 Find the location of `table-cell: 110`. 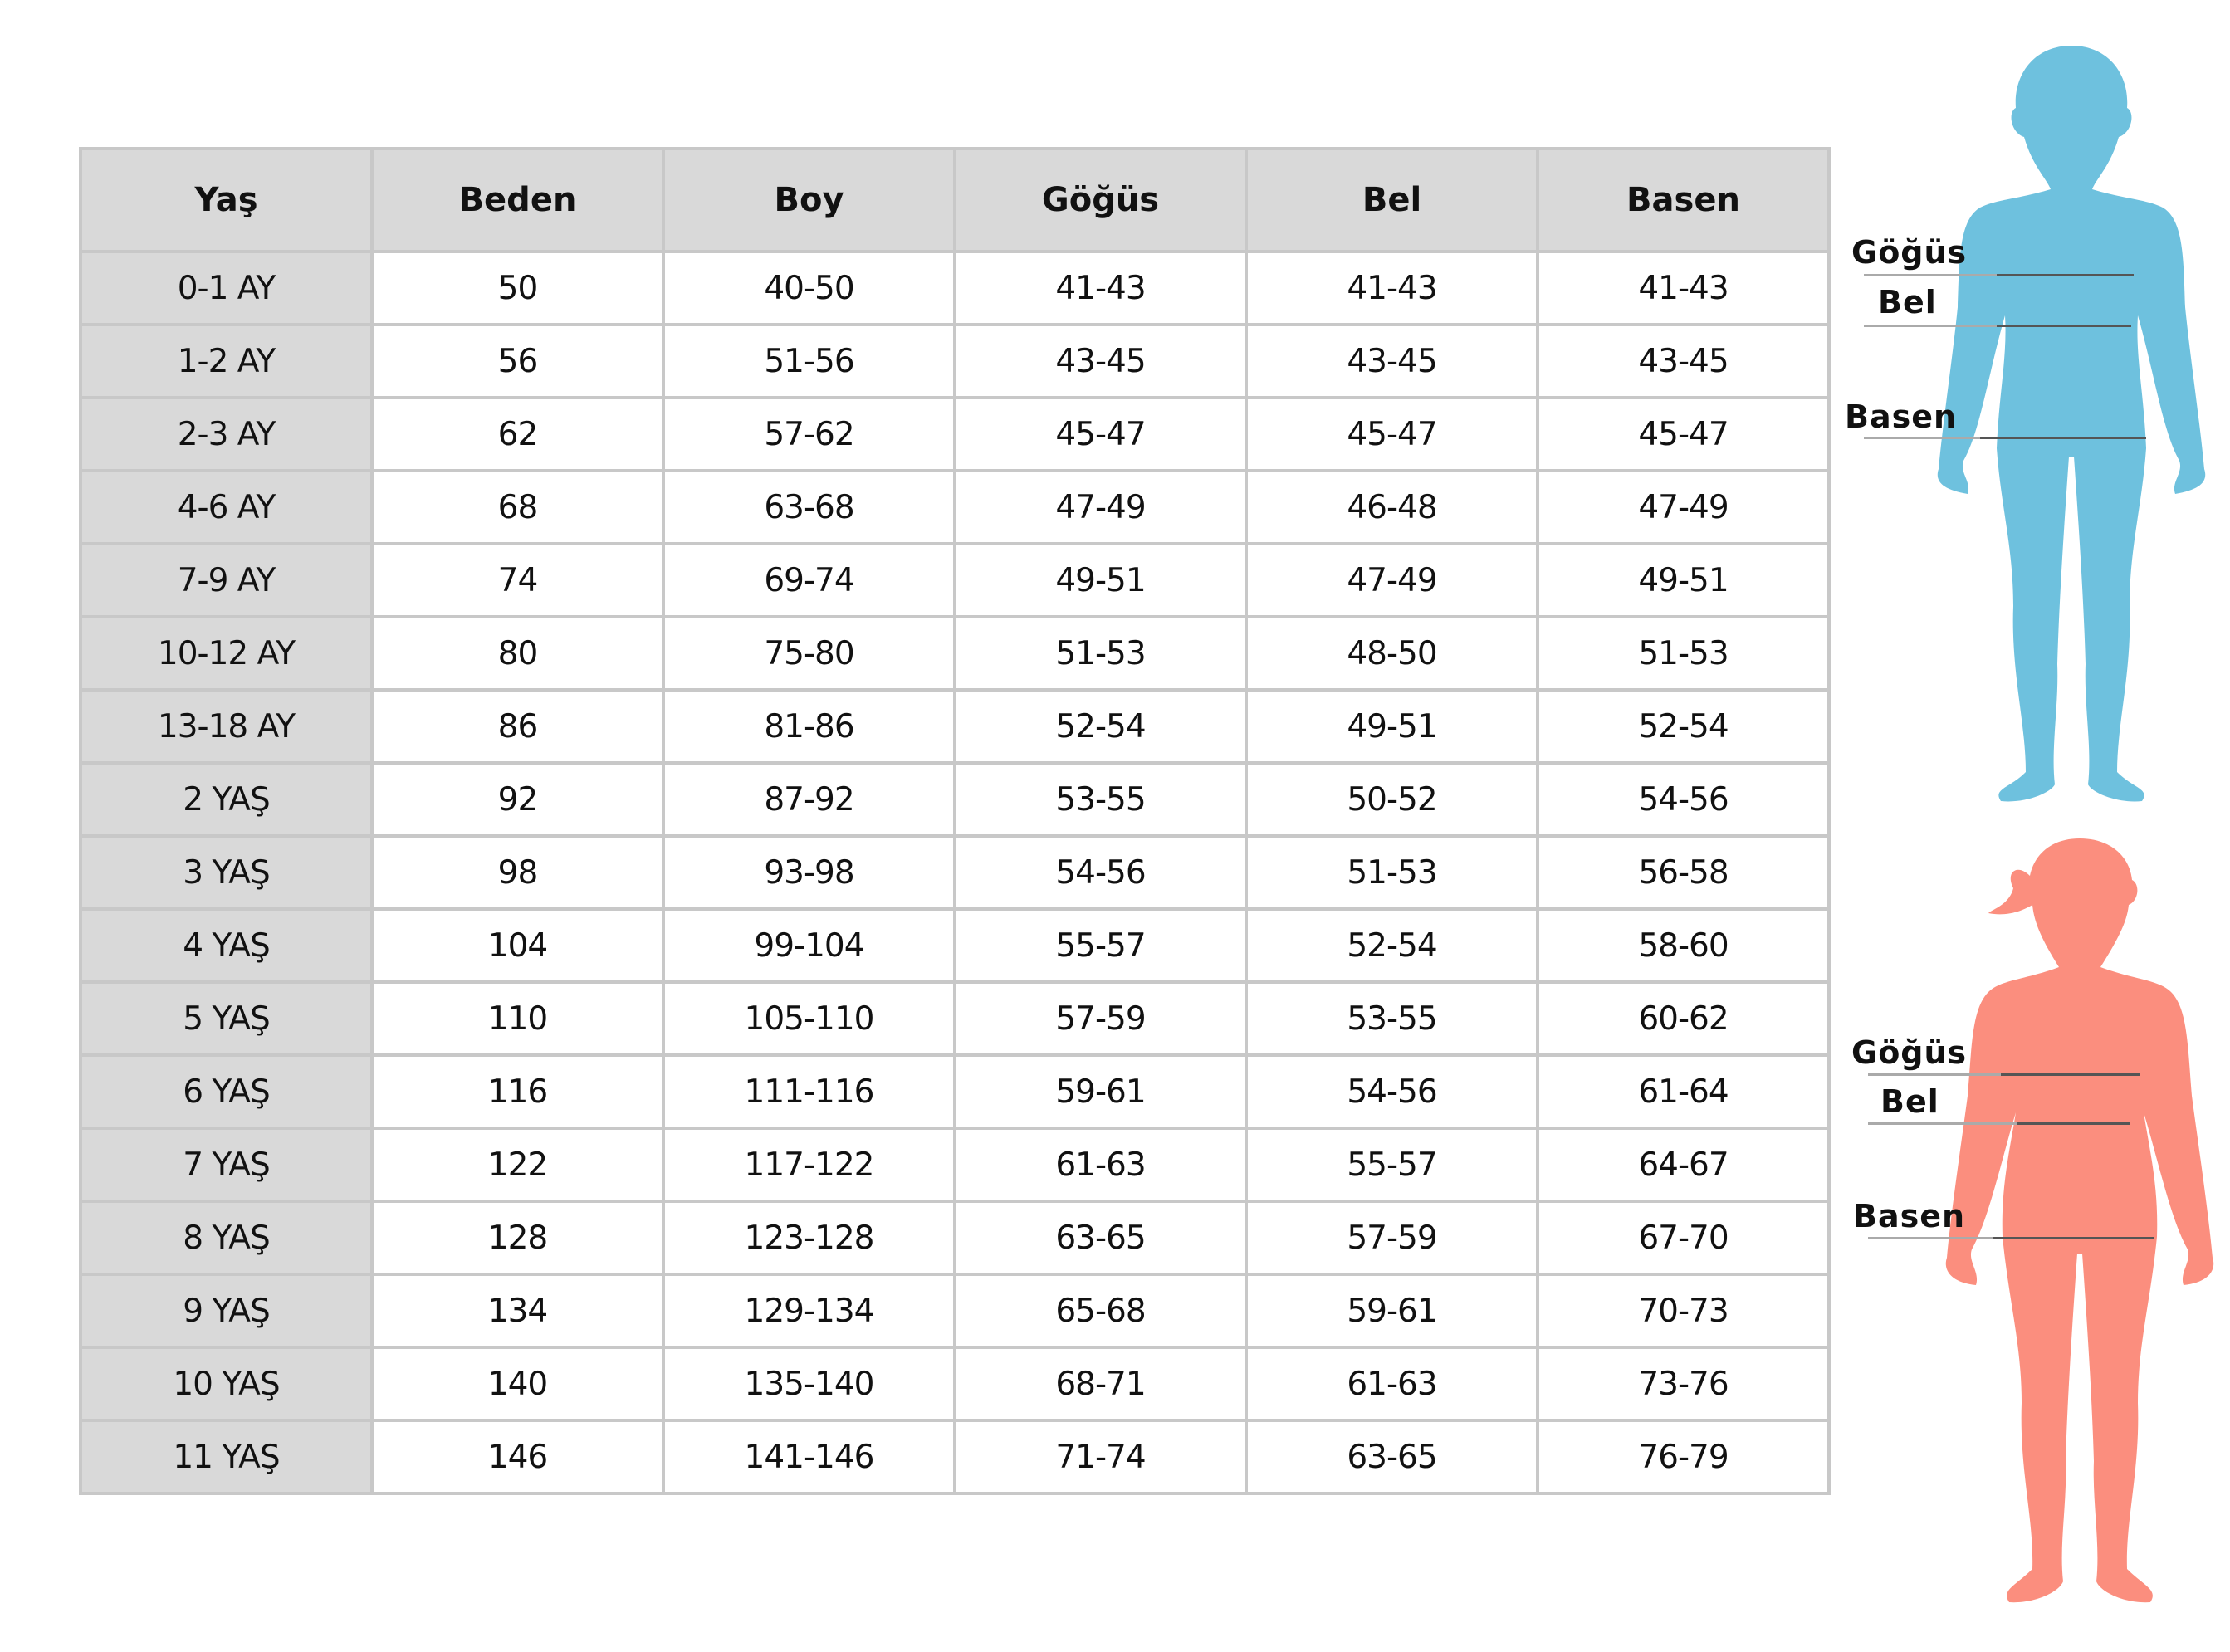

table-cell: 110 is located at coordinates (517, 1018).